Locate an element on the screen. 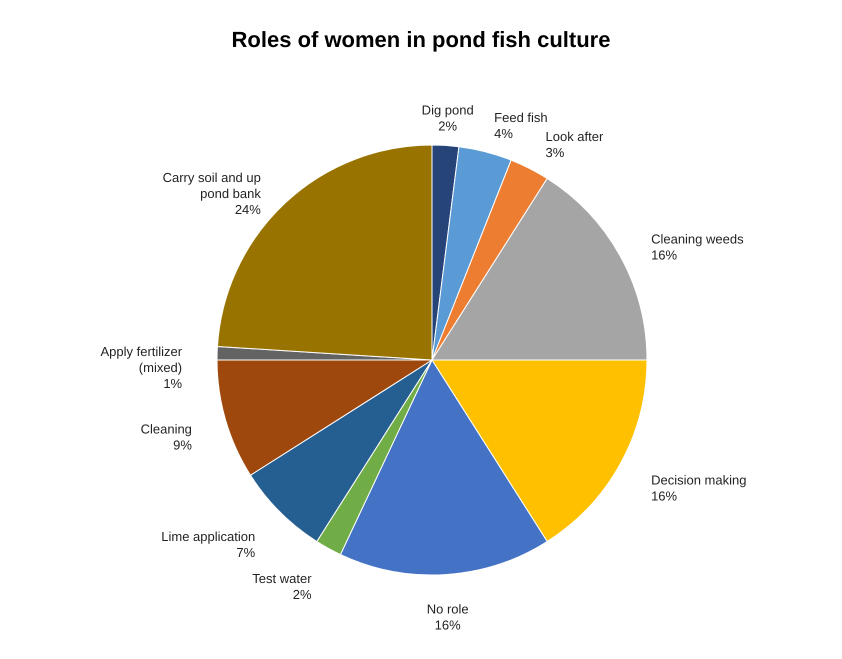 This screenshot has height=659, width=842. slice-label: Test water is located at coordinates (282, 578).